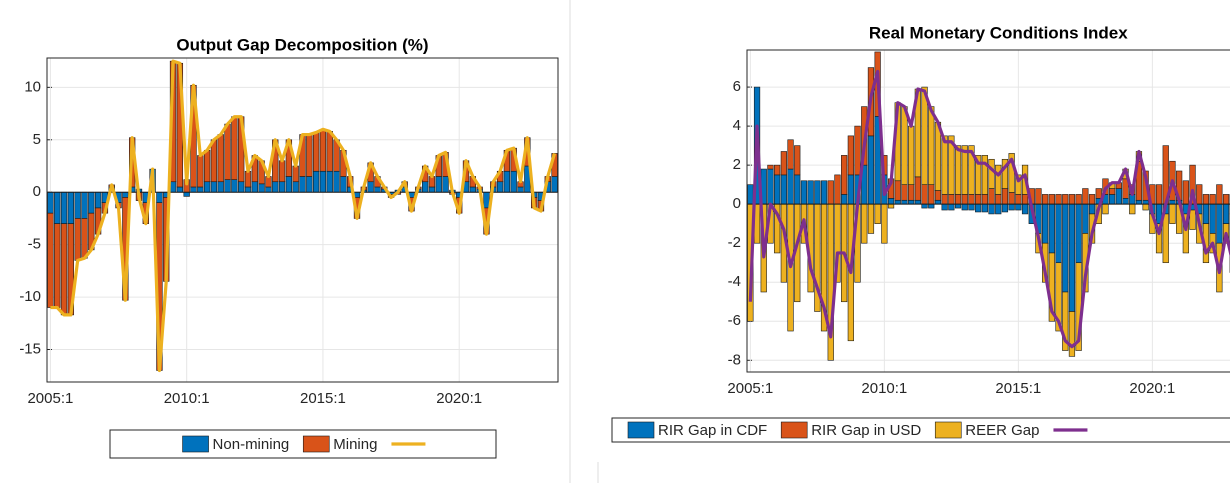  I want to click on chart-title: Real Monetary Conditions Index, so click(998, 32).